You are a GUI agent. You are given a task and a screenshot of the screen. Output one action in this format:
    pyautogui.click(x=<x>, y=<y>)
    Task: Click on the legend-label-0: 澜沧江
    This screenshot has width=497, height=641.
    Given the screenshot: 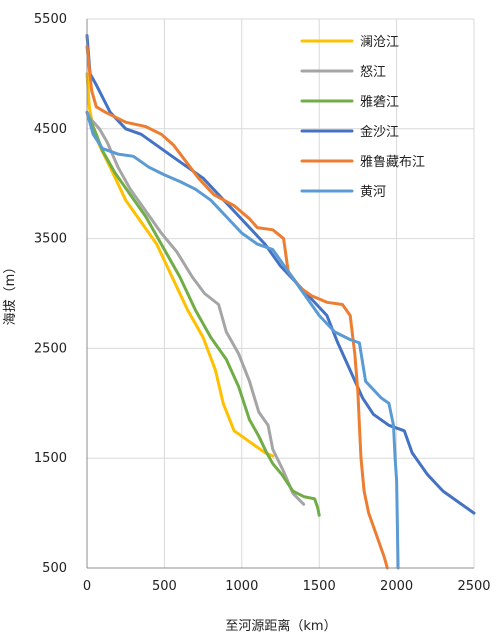 What is the action you would take?
    pyautogui.click(x=379, y=42)
    